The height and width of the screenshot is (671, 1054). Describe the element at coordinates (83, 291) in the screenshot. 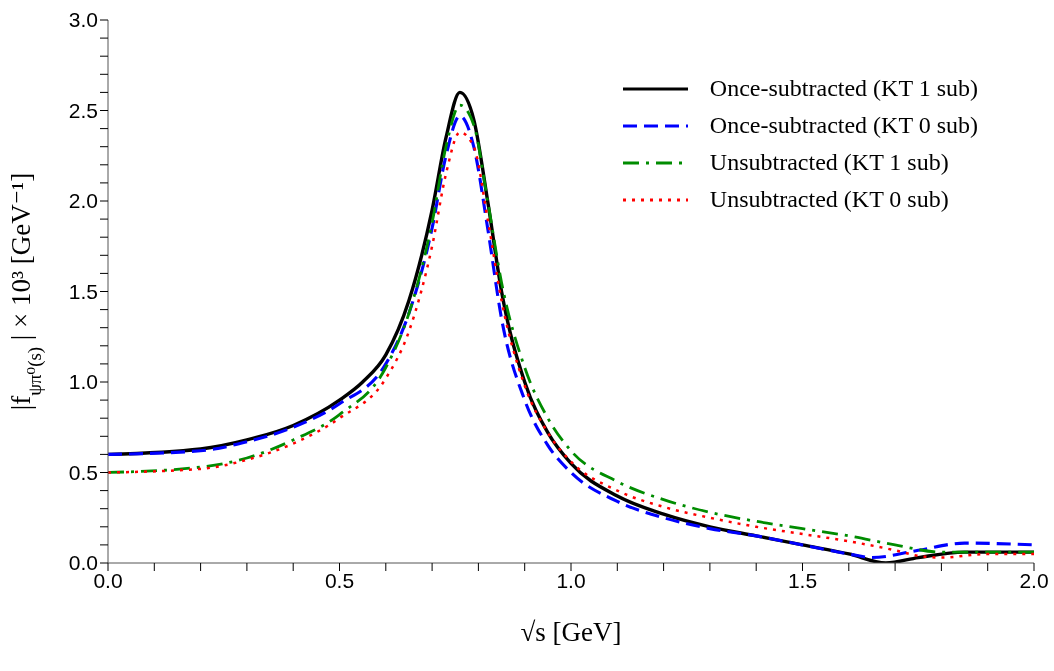

I see `y-tick-label: 1.5` at that location.